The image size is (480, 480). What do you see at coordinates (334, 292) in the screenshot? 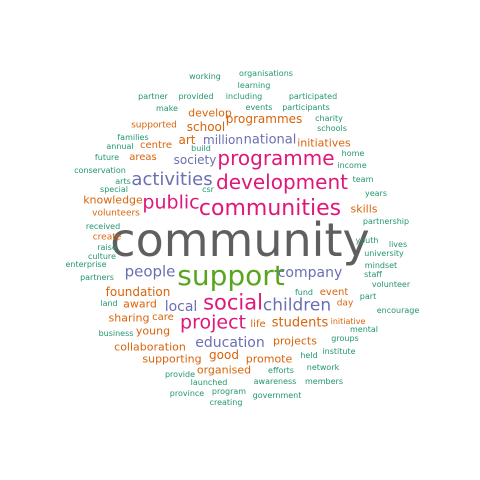
I see `word-event: event` at bounding box center [334, 292].